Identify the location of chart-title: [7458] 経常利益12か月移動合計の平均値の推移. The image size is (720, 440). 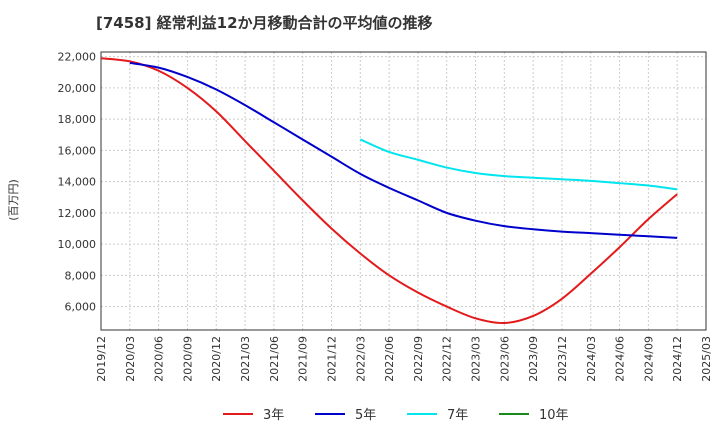
(264, 23).